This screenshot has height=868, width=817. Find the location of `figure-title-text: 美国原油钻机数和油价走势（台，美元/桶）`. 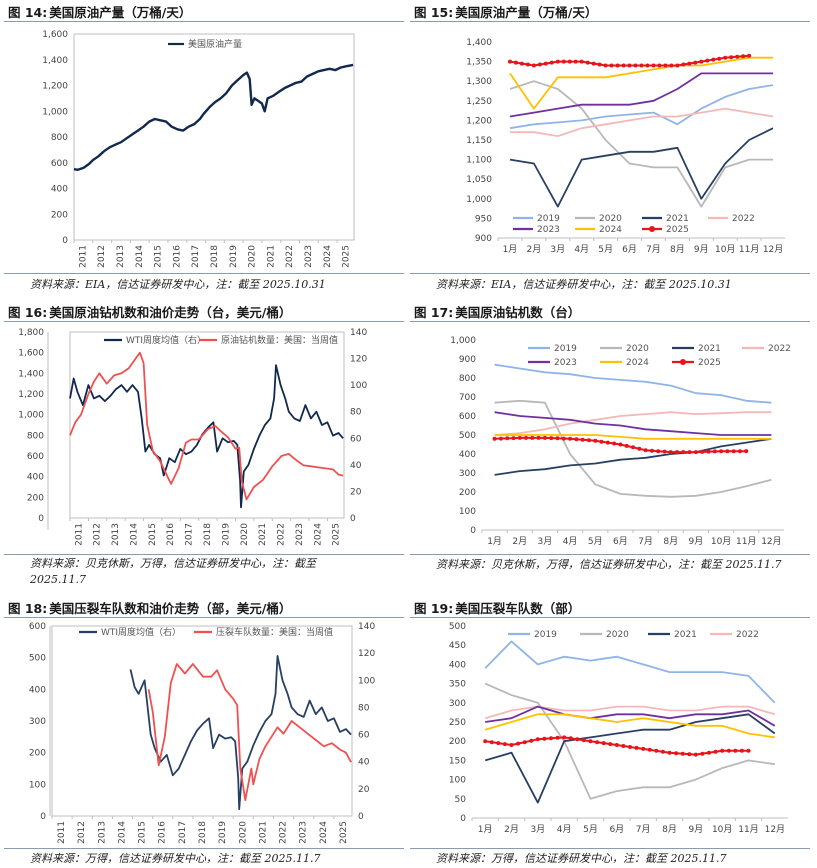

figure-title-text: 美国原油钻机数和油价走势（台，美元/桶） is located at coordinates (170, 312).